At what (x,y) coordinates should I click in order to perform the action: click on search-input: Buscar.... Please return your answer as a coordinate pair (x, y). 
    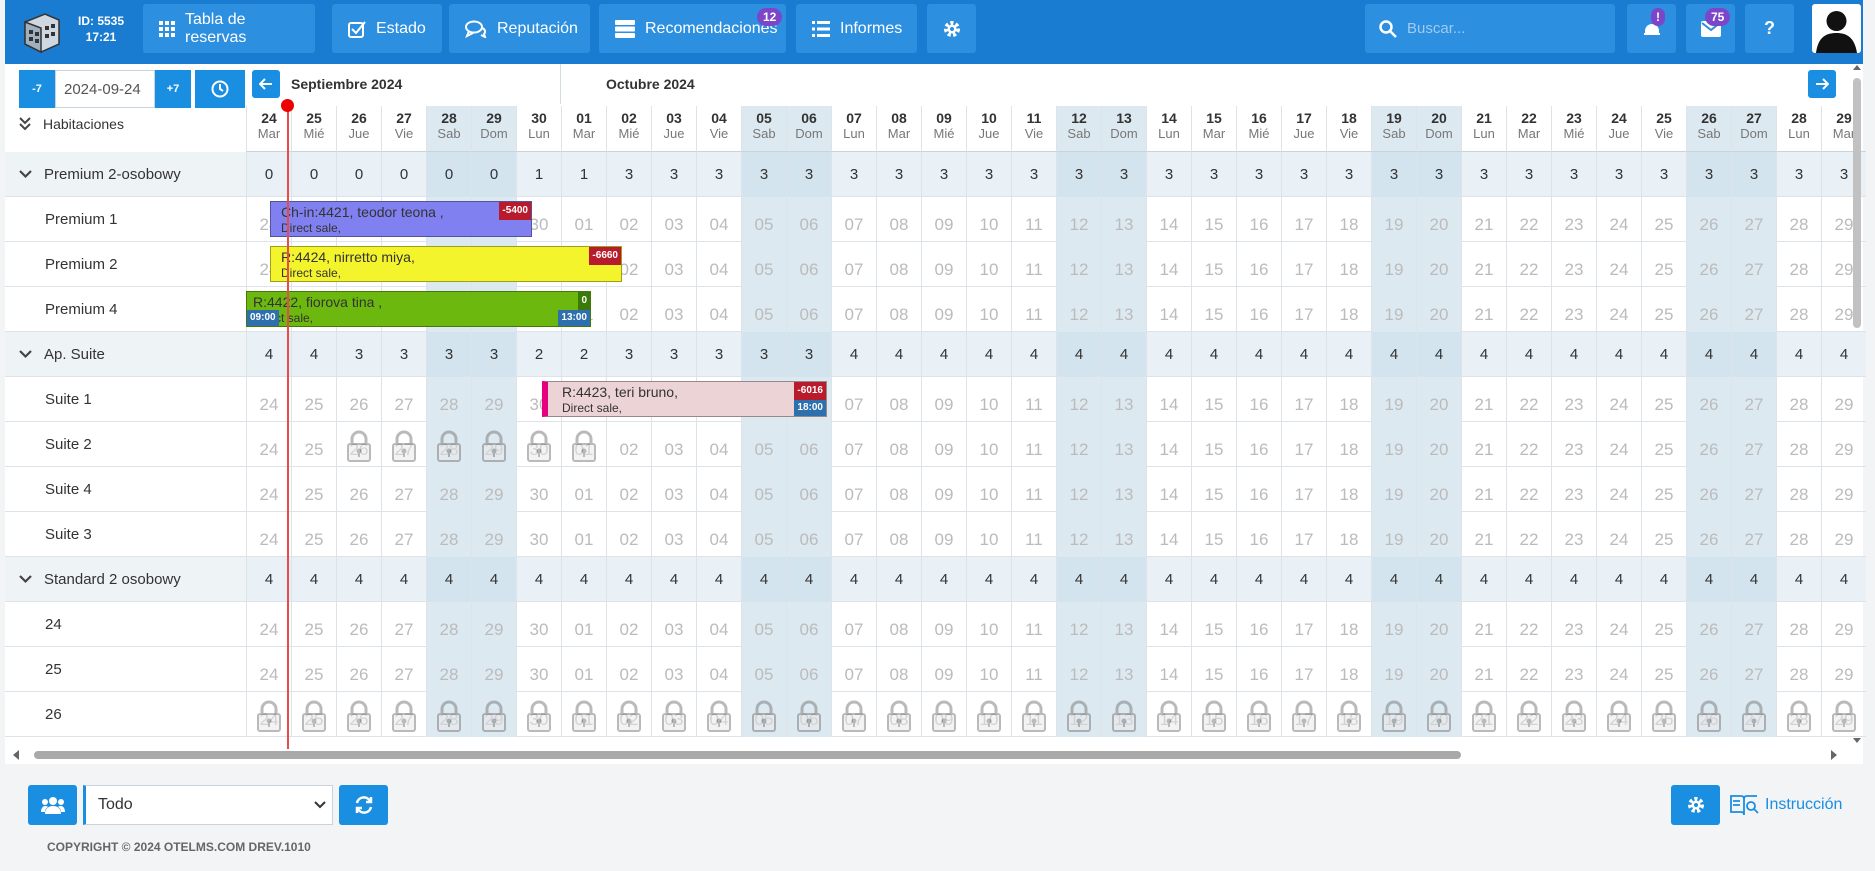
    Looking at the image, I should click on (1490, 28).